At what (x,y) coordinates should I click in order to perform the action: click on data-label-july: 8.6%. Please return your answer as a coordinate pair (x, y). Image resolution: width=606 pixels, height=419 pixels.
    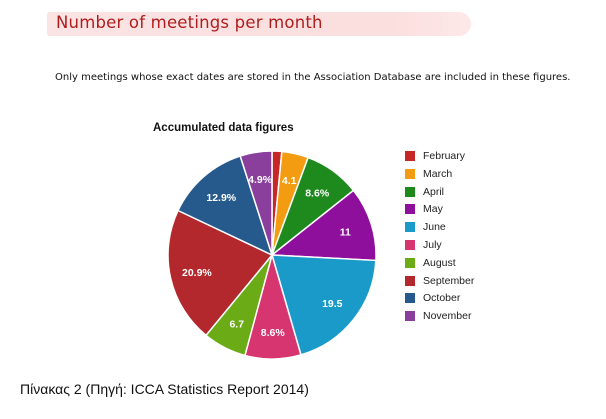
    Looking at the image, I should click on (273, 333).